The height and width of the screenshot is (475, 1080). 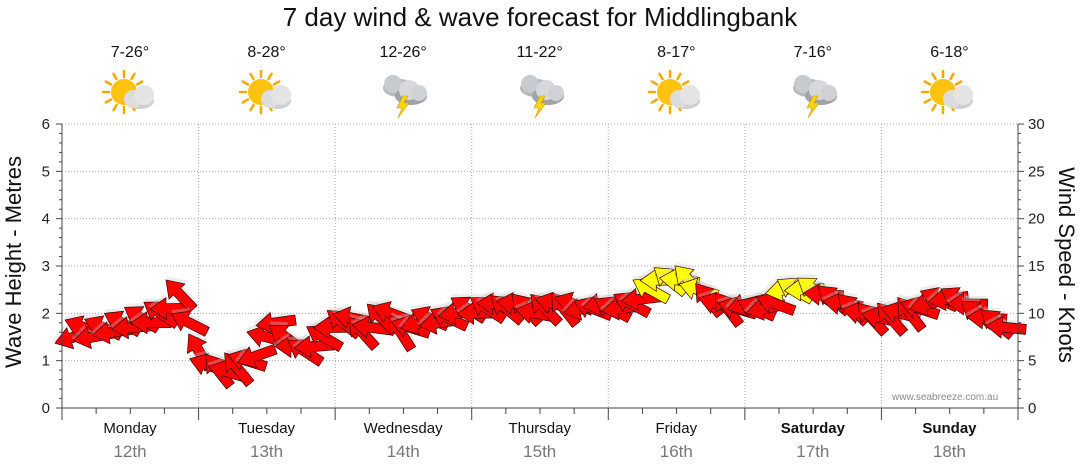 What do you see at coordinates (130, 428) in the screenshot?
I see `x-tick-label-day: Monday` at bounding box center [130, 428].